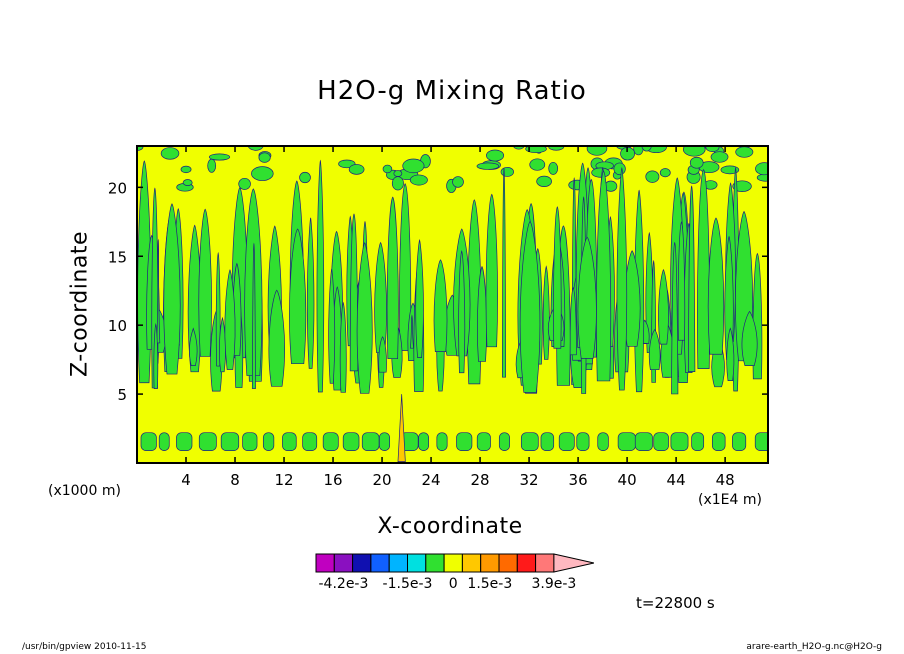 This screenshot has height=654, width=904. What do you see at coordinates (453, 584) in the screenshot?
I see `colorbar-label: 0` at bounding box center [453, 584].